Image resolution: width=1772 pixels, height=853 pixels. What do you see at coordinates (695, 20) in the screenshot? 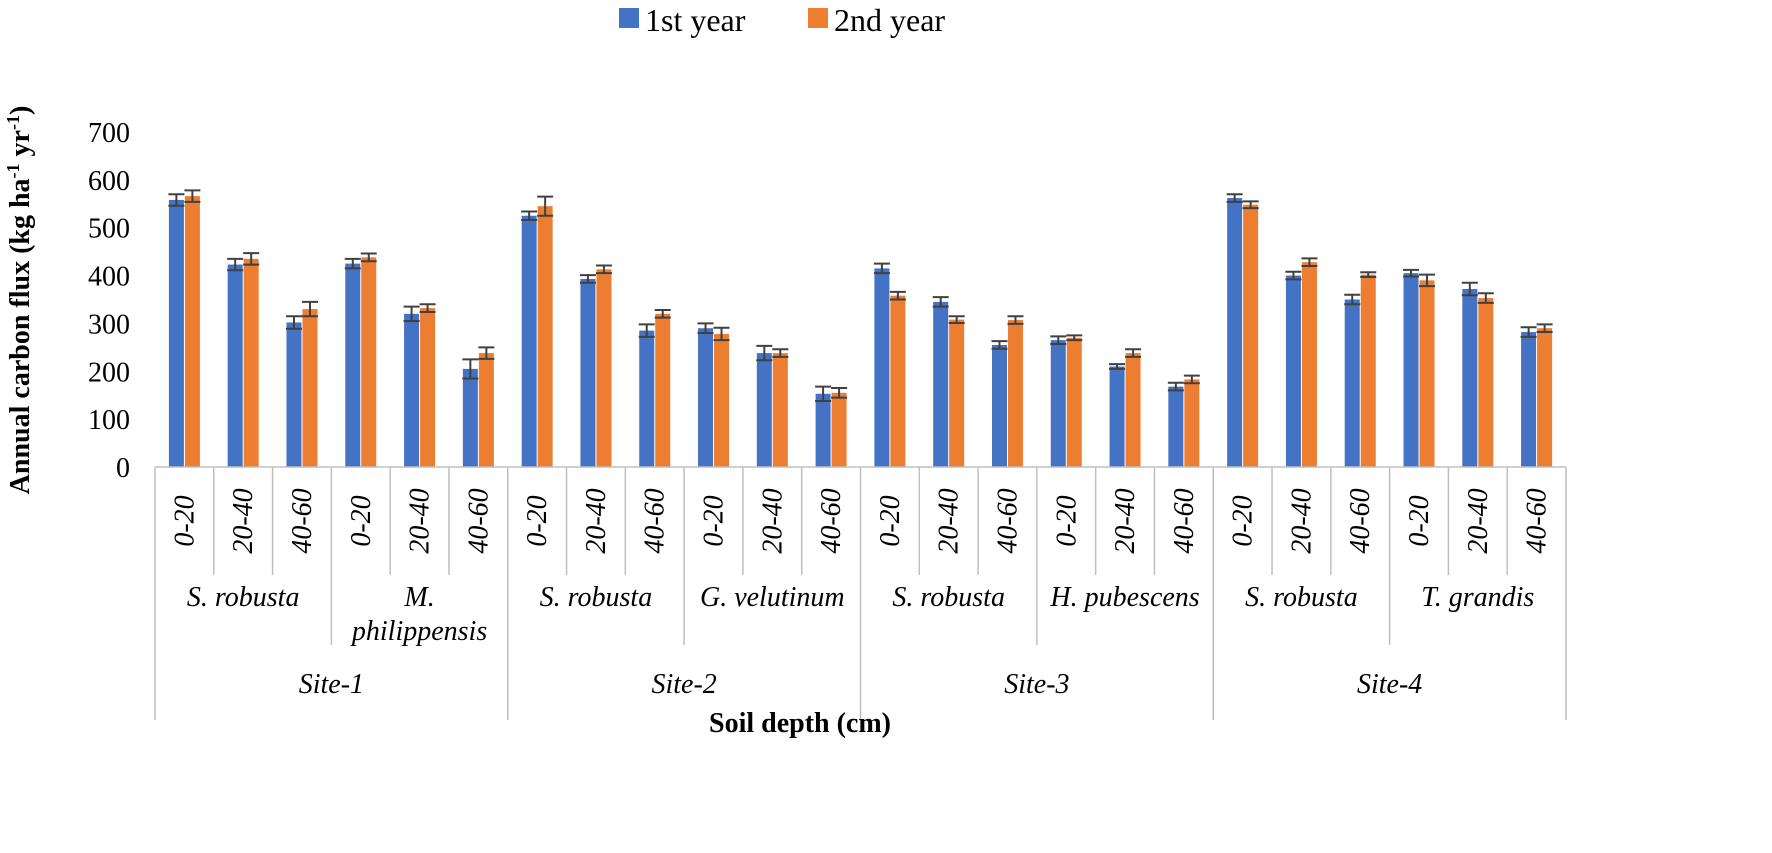
I see `legend-label-1: 1st year` at bounding box center [695, 20].